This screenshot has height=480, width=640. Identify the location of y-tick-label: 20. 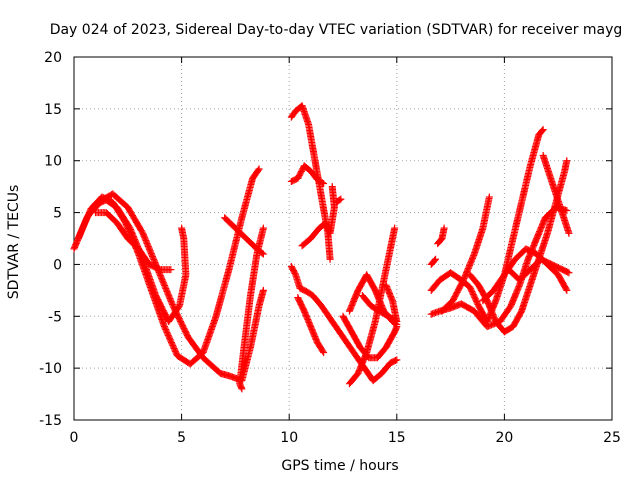
(53, 58).